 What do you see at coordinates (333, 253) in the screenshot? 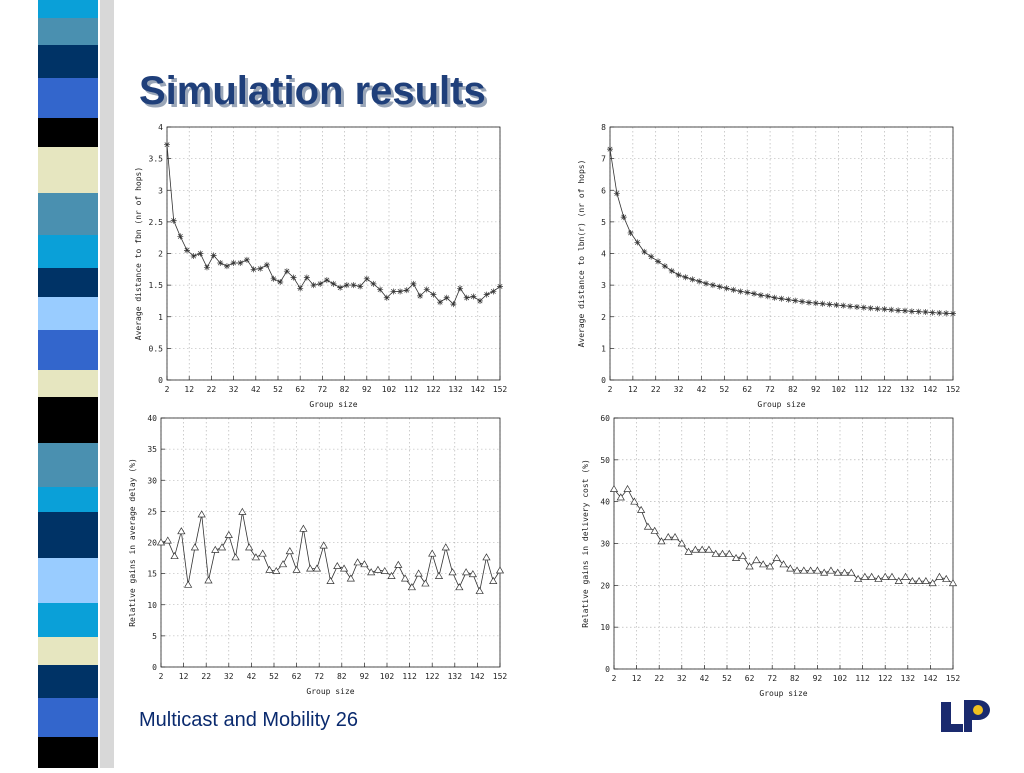
I see `plot-frame` at bounding box center [333, 253].